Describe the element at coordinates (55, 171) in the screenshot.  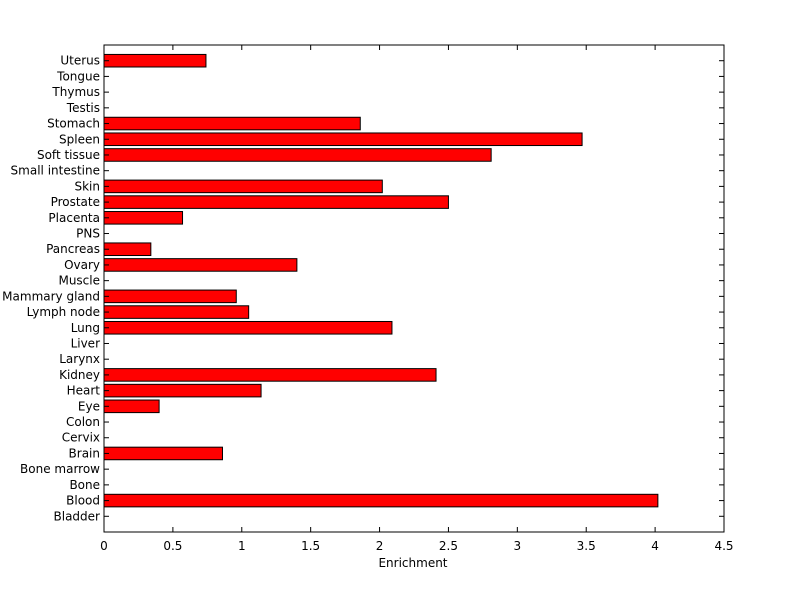
I see `category-label: Small intestine` at that location.